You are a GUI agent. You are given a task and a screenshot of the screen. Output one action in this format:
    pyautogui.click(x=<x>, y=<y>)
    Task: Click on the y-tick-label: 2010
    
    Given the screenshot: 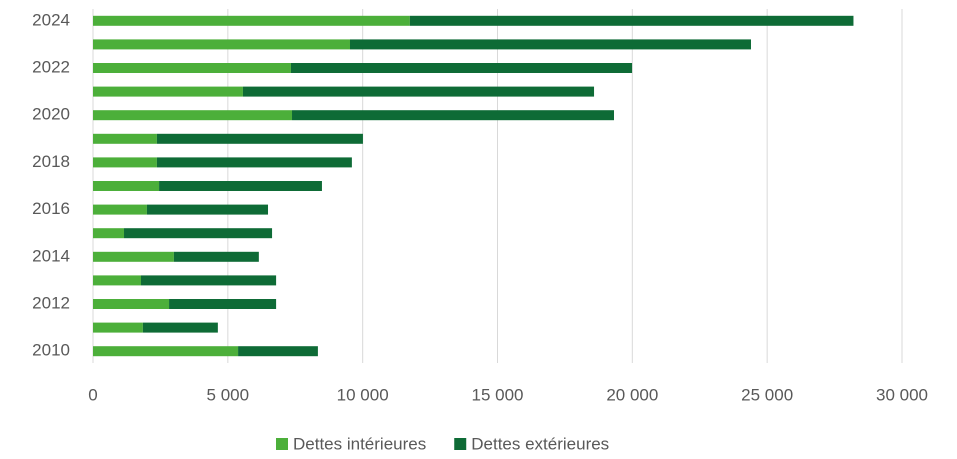 What is the action you would take?
    pyautogui.click(x=51, y=350)
    